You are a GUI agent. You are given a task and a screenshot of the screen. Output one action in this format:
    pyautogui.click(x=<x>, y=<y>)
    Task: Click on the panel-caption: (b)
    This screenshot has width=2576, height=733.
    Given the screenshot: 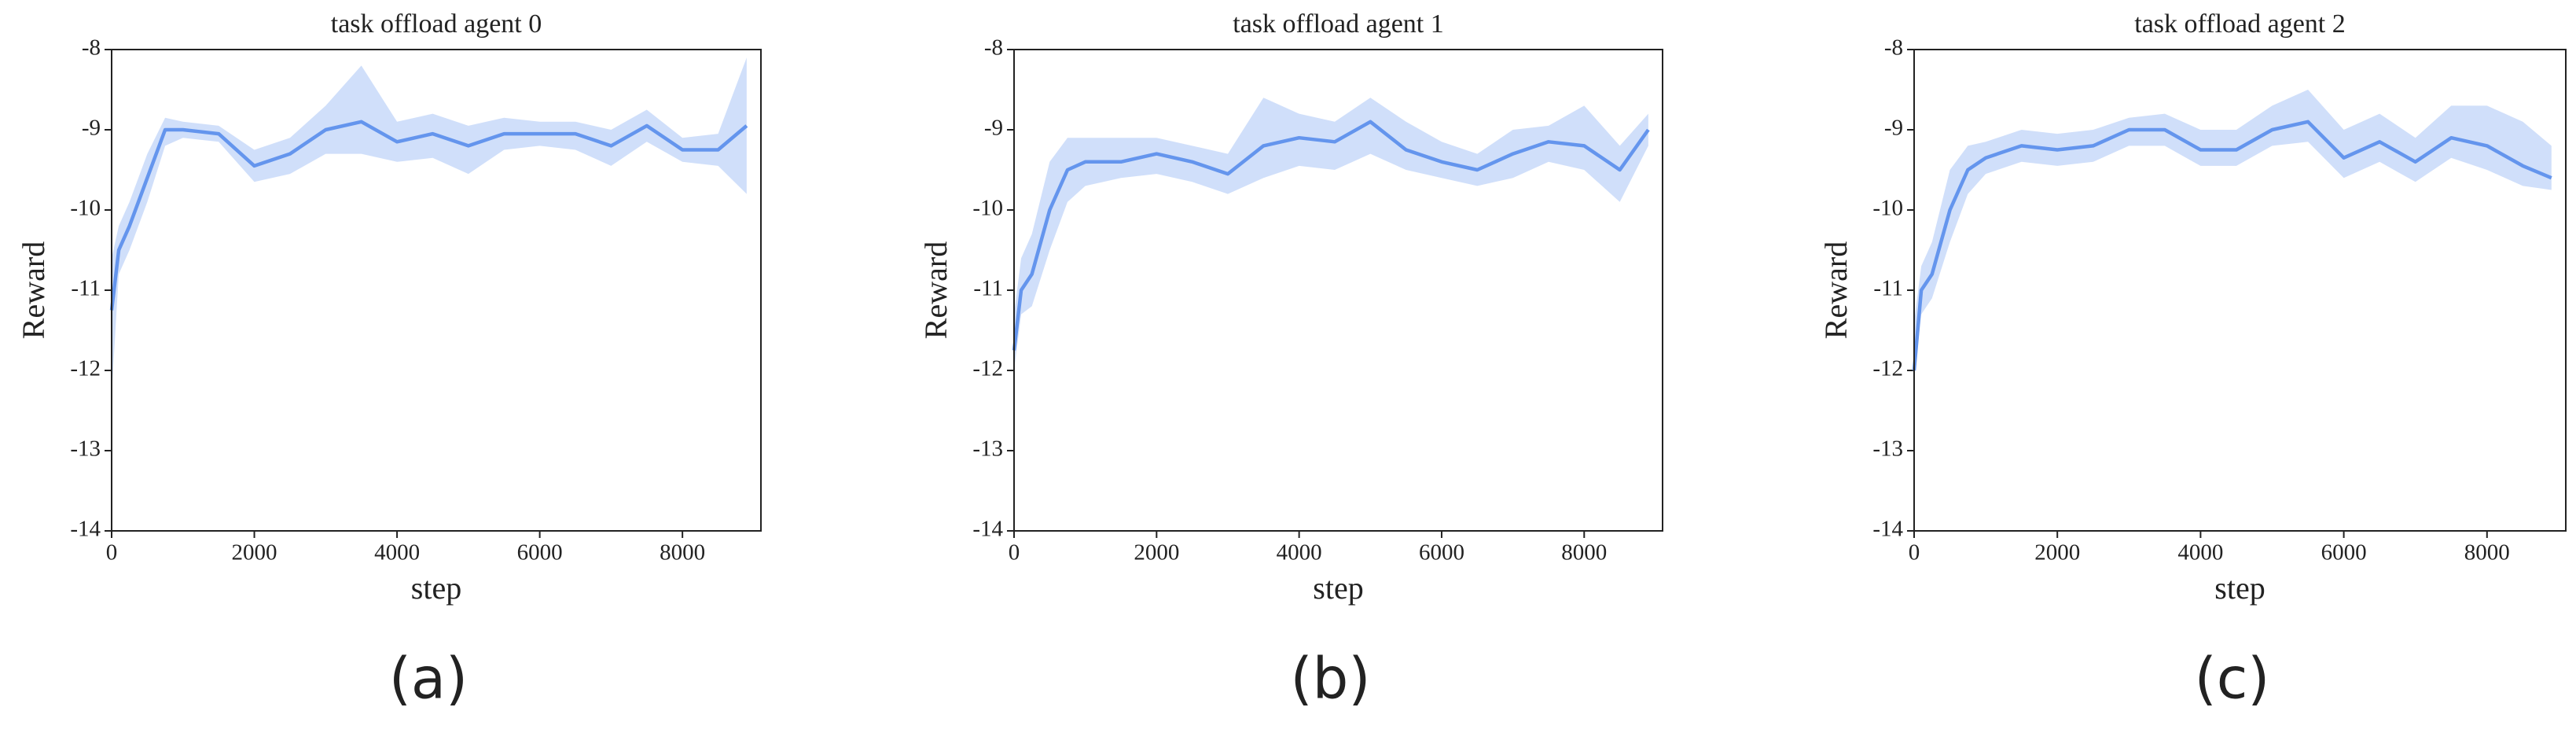 What is the action you would take?
    pyautogui.click(x=1331, y=679)
    